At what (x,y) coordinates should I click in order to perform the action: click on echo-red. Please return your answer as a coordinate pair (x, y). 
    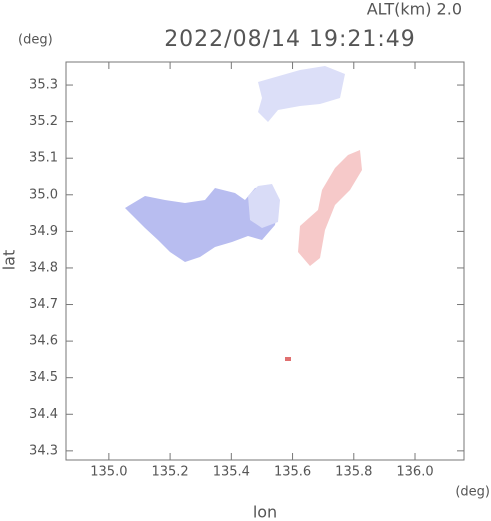
    Looking at the image, I should click on (330, 208).